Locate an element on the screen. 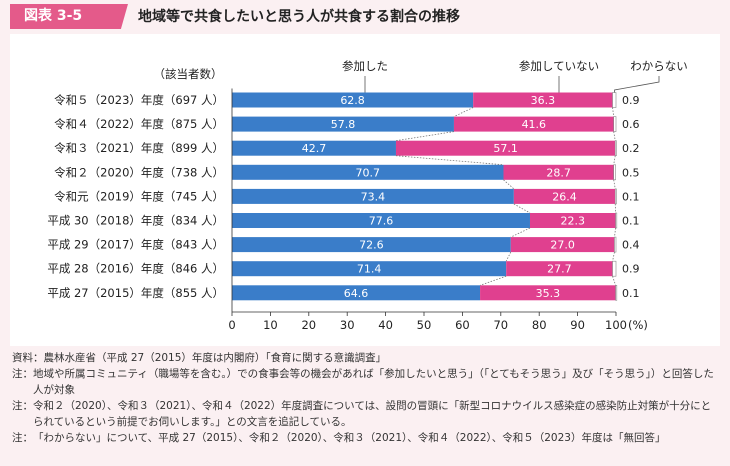 This screenshot has height=466, width=730. x-tick-label: 10 is located at coordinates (270, 325).